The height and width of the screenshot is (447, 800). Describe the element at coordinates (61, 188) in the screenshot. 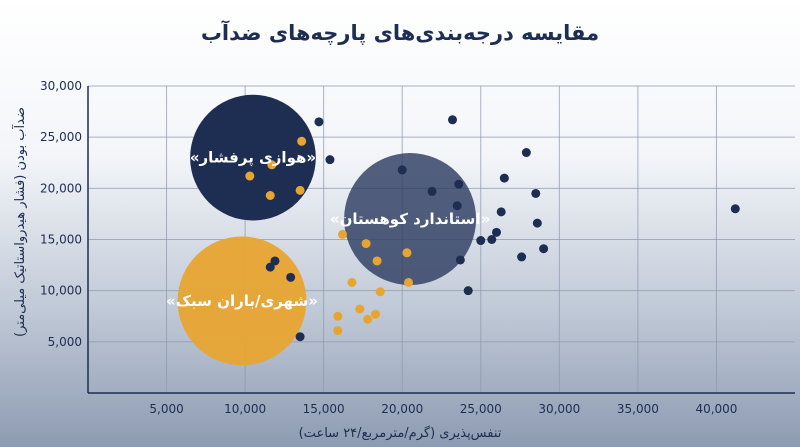

I see `y-tick-label-3: 20,000` at that location.